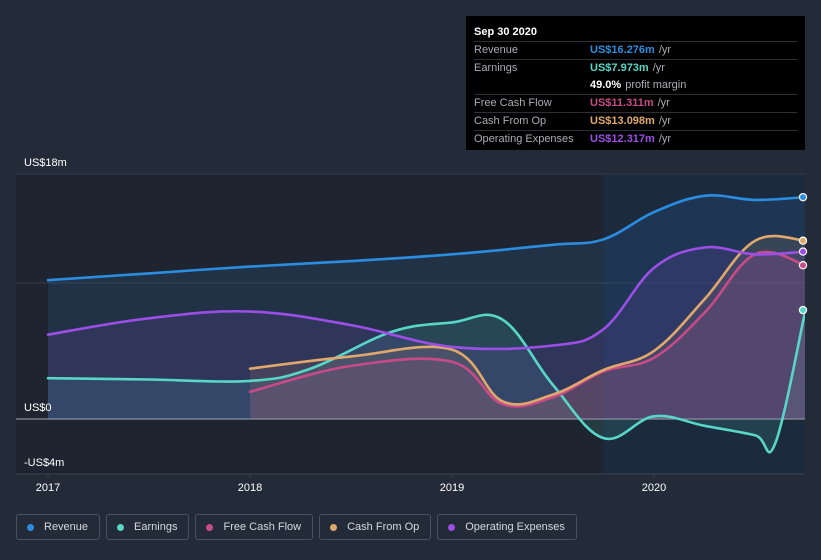 The image size is (821, 560). Describe the element at coordinates (334, 527) in the screenshot. I see `cash-from-op-dot-icon` at that location.